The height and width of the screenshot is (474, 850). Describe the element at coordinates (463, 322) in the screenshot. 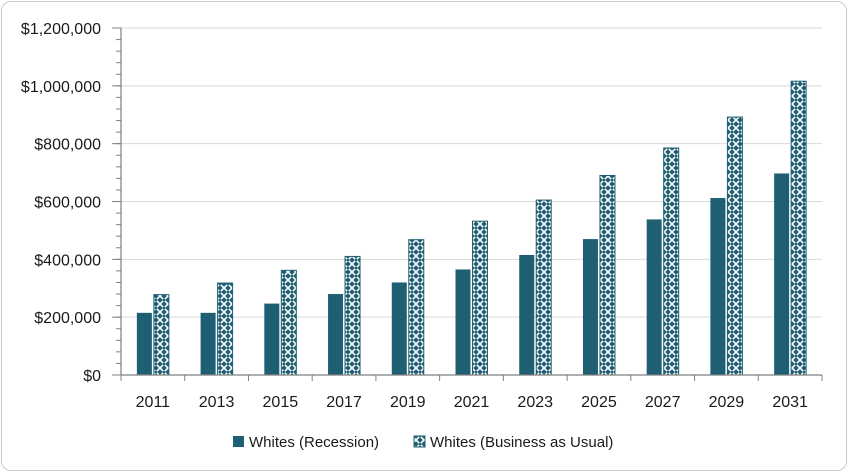

I see `bar-recession-2021` at that location.